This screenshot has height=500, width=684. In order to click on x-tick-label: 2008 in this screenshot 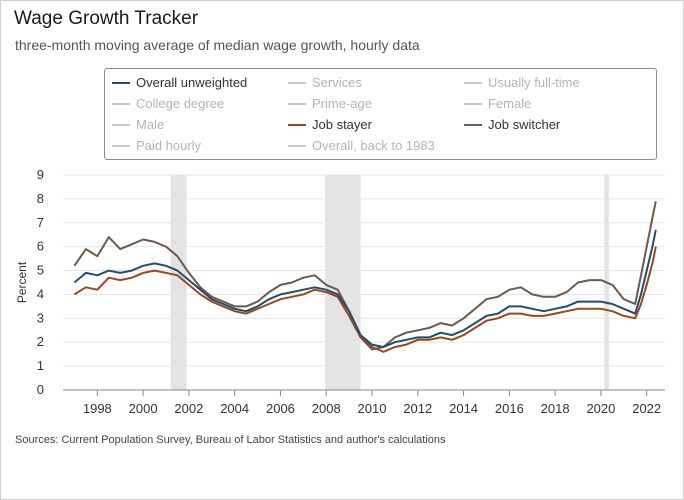, I will do `click(326, 408)`.